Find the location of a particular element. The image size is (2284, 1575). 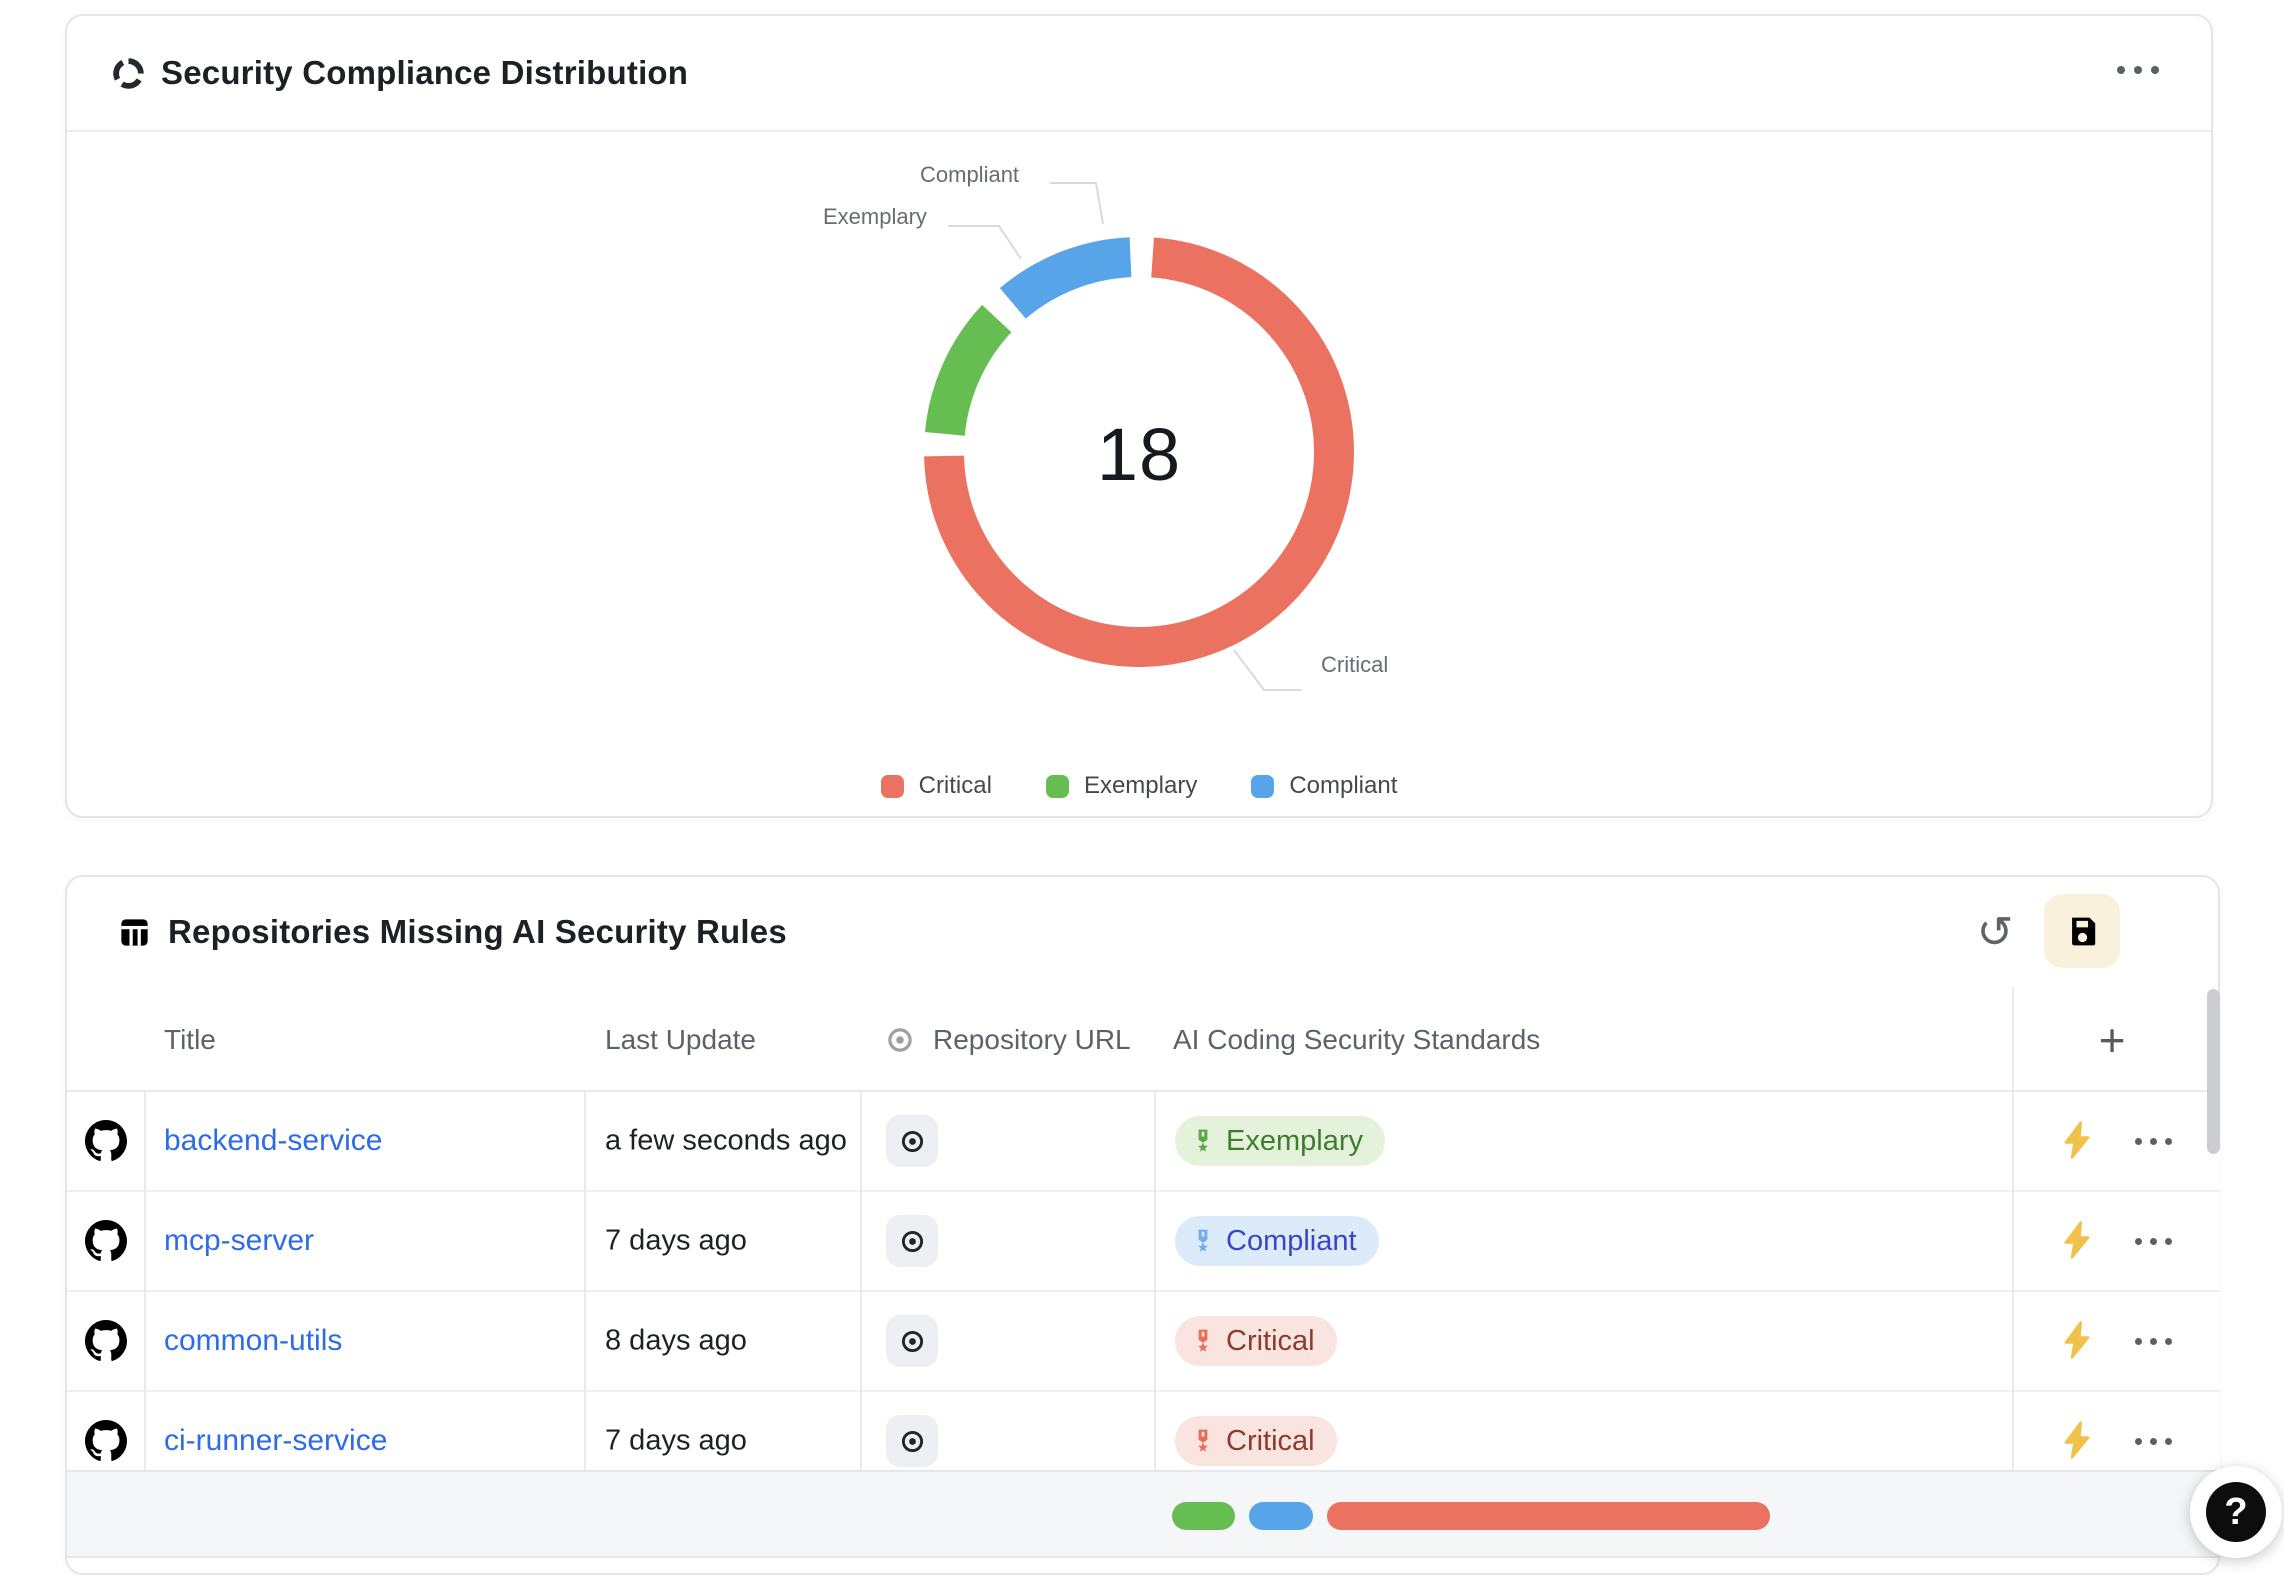

donut-center-value: 18 is located at coordinates (1139, 454).